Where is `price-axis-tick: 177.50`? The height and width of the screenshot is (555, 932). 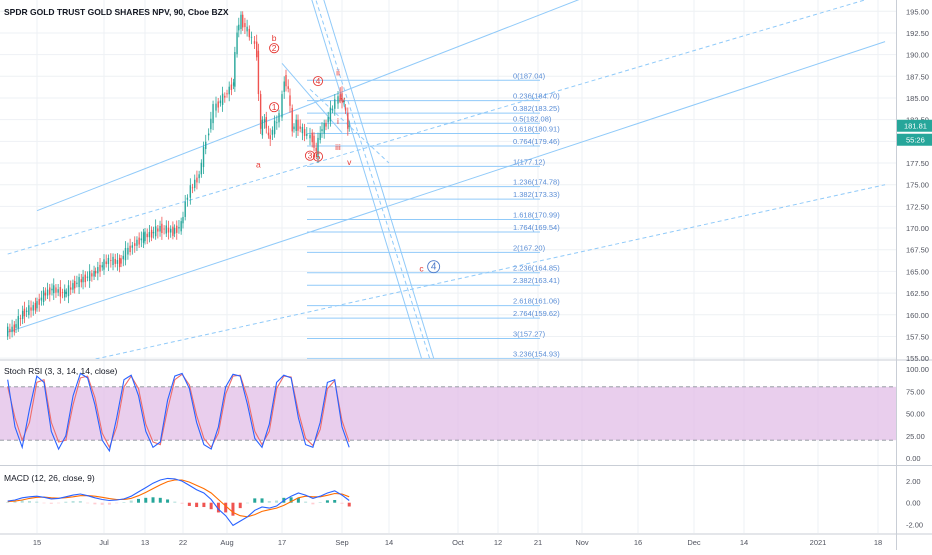
price-axis-tick: 177.50 is located at coordinates (917, 163).